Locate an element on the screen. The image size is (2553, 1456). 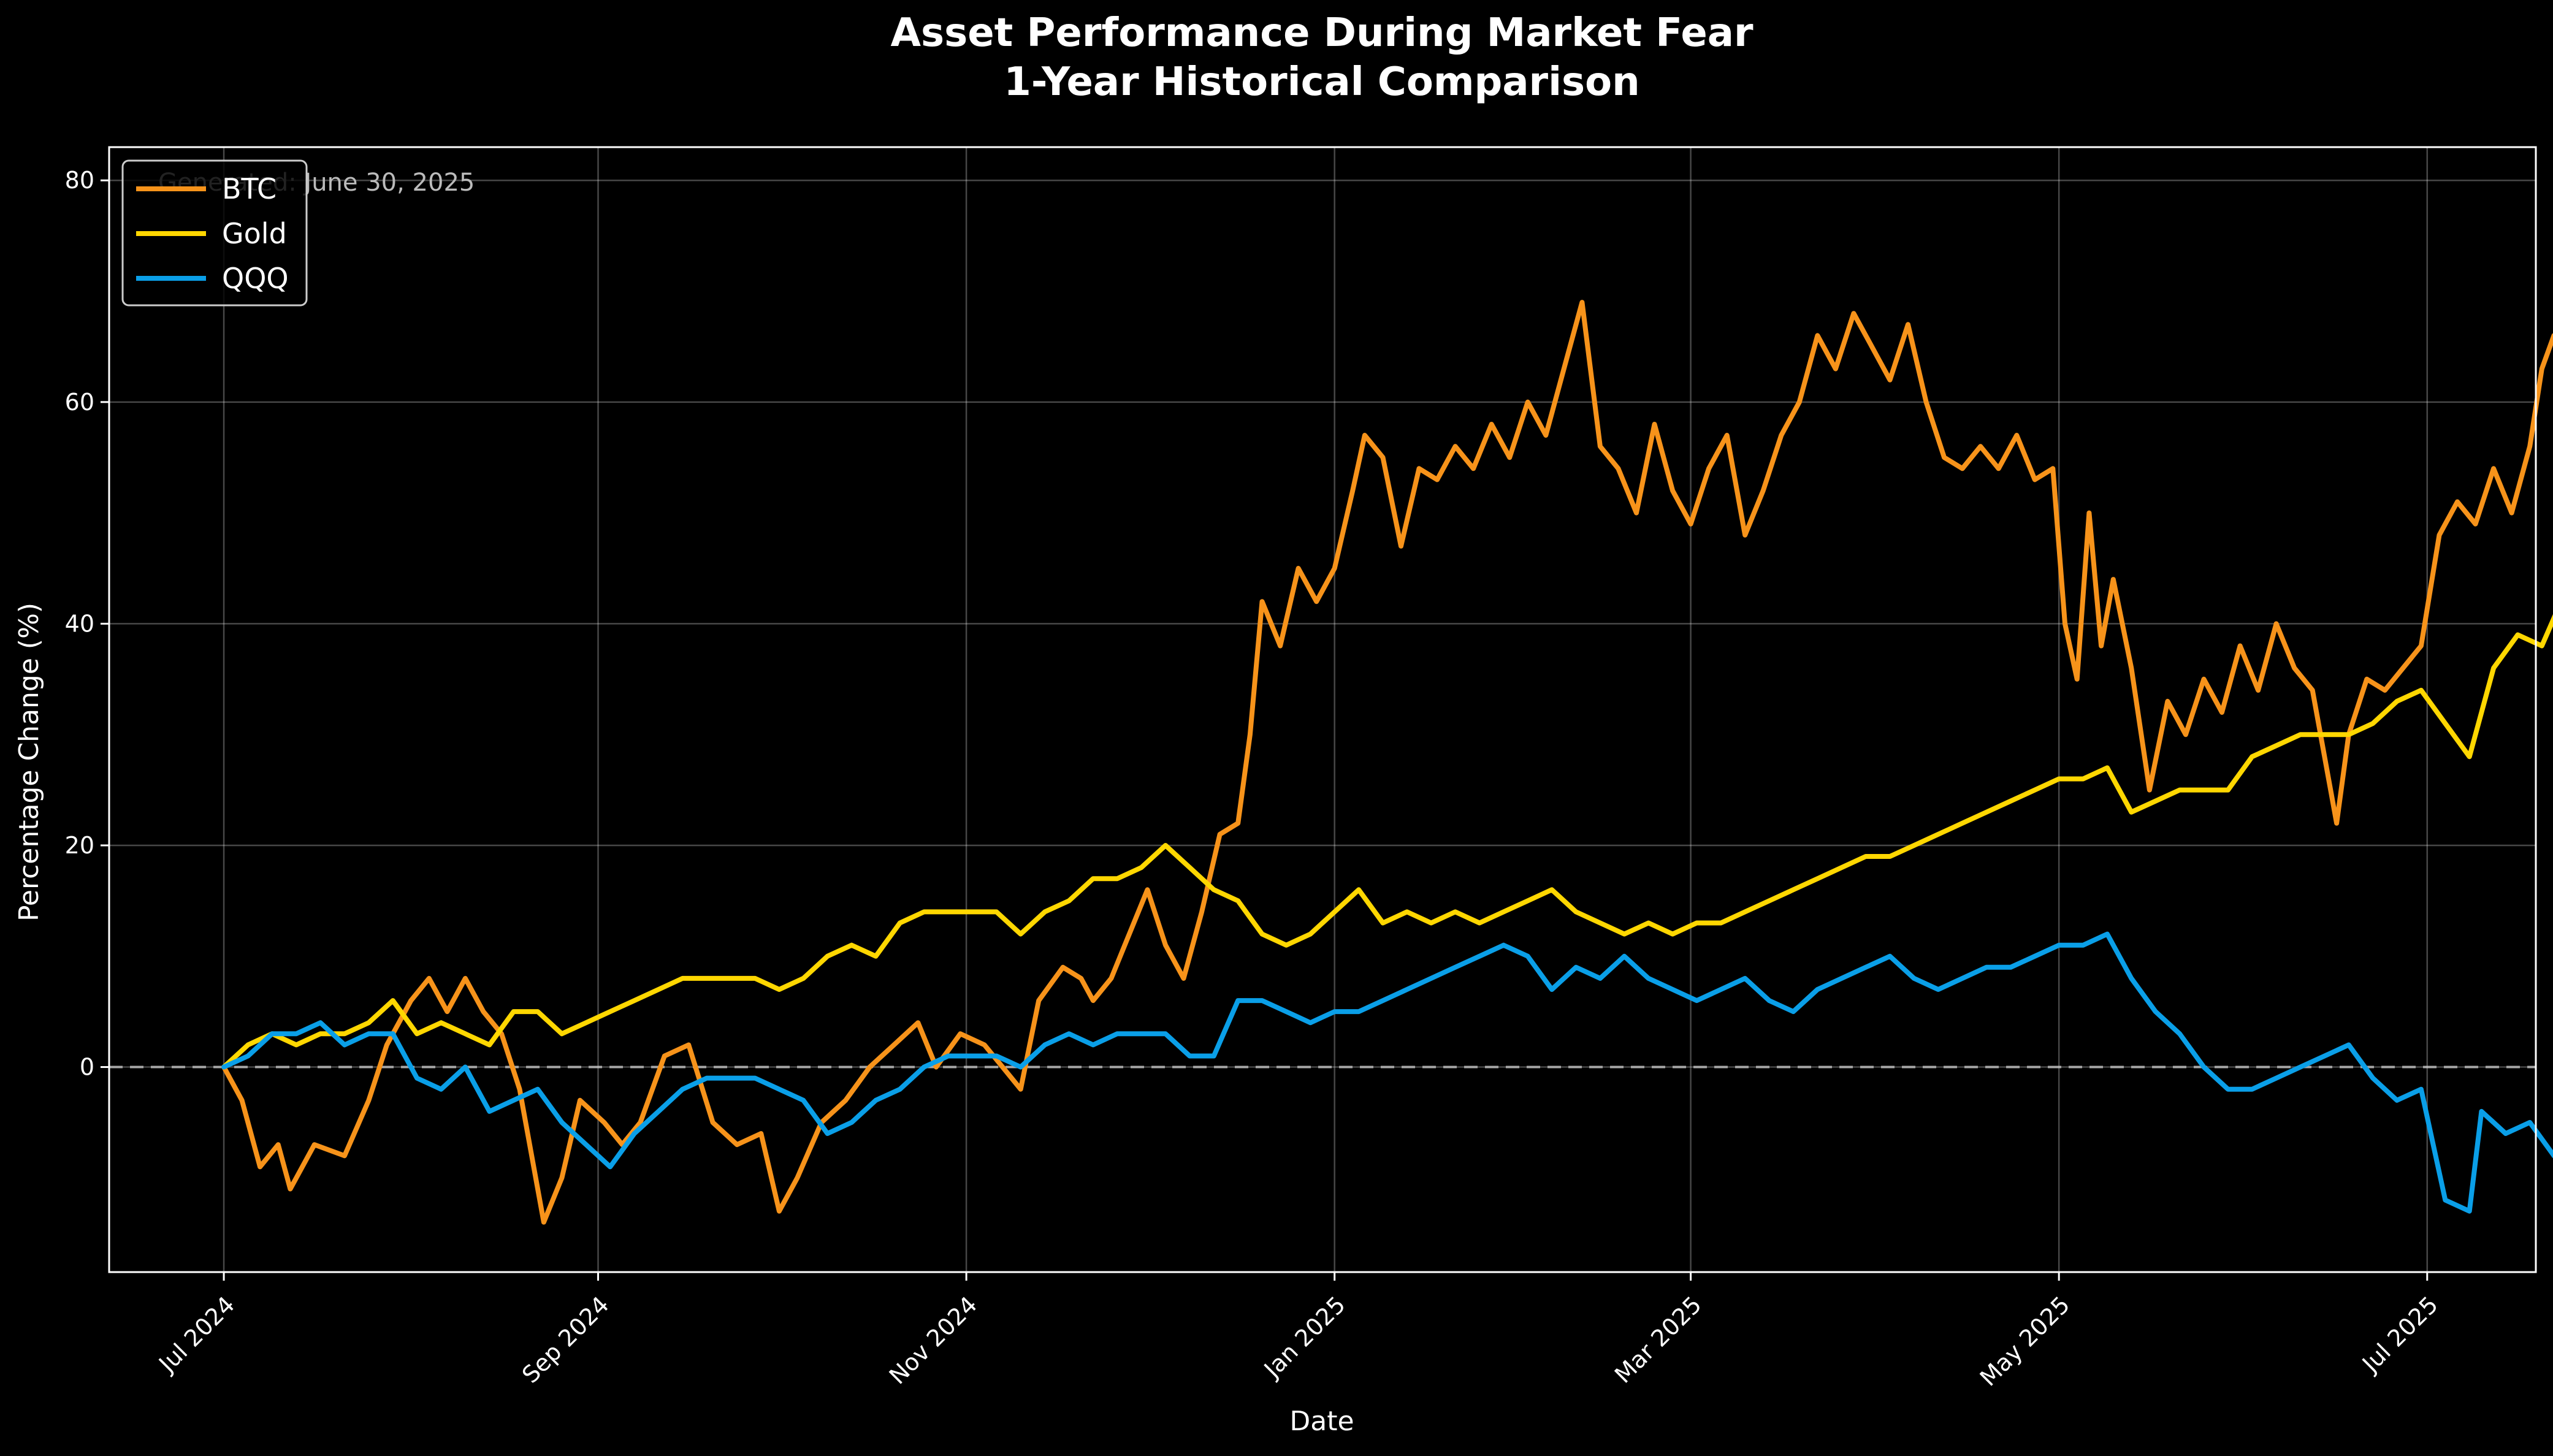
y-tick-label: 60 is located at coordinates (79, 402).